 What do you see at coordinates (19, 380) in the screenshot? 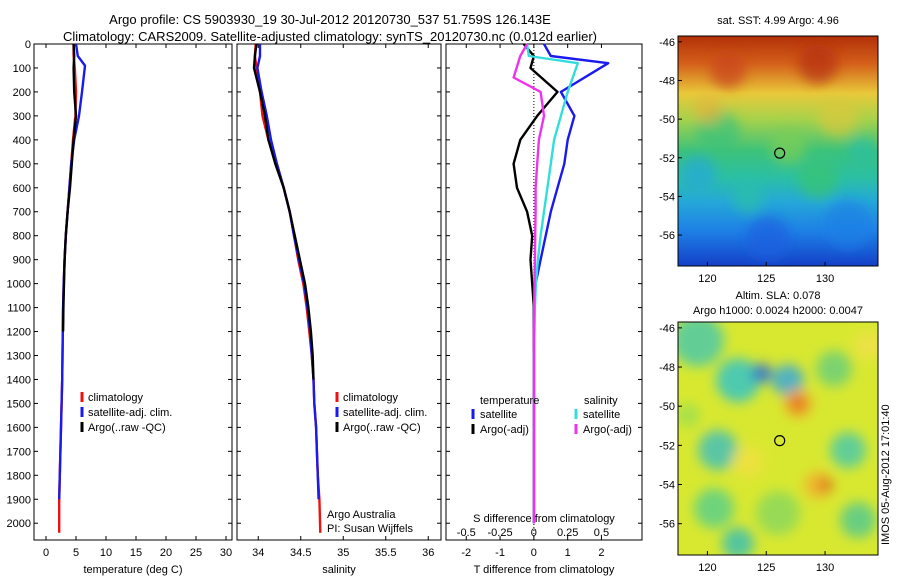
I see `y-tick-label: 1400` at bounding box center [19, 380].